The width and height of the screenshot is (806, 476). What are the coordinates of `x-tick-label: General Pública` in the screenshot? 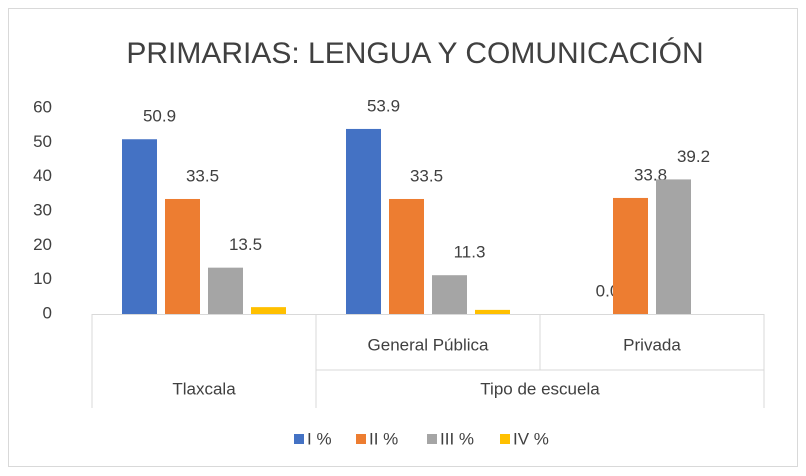 It's located at (429, 344).